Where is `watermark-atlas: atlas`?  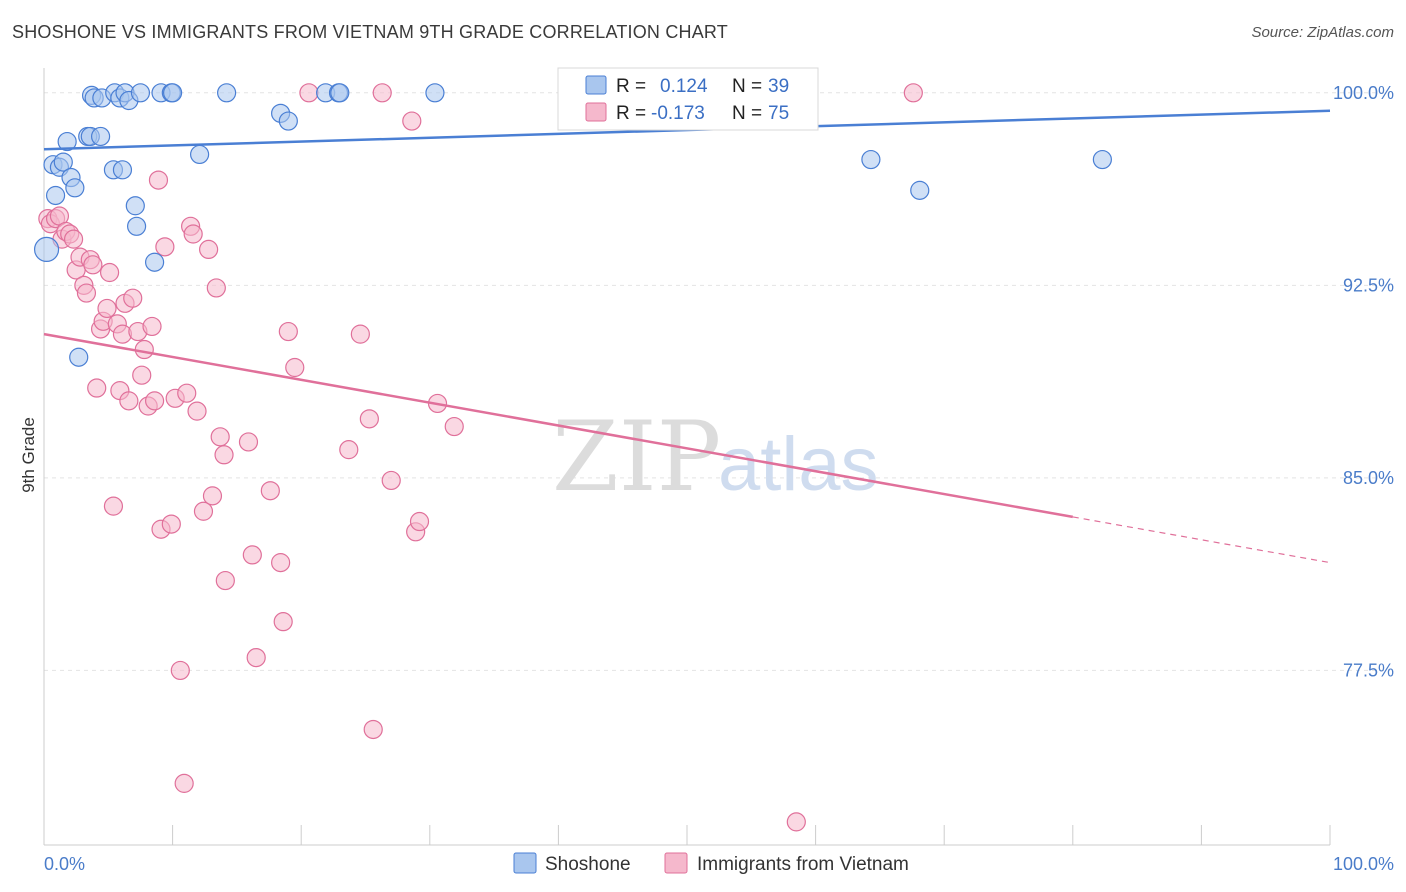
watermark-atlas: atlas is located at coordinates (798, 464).